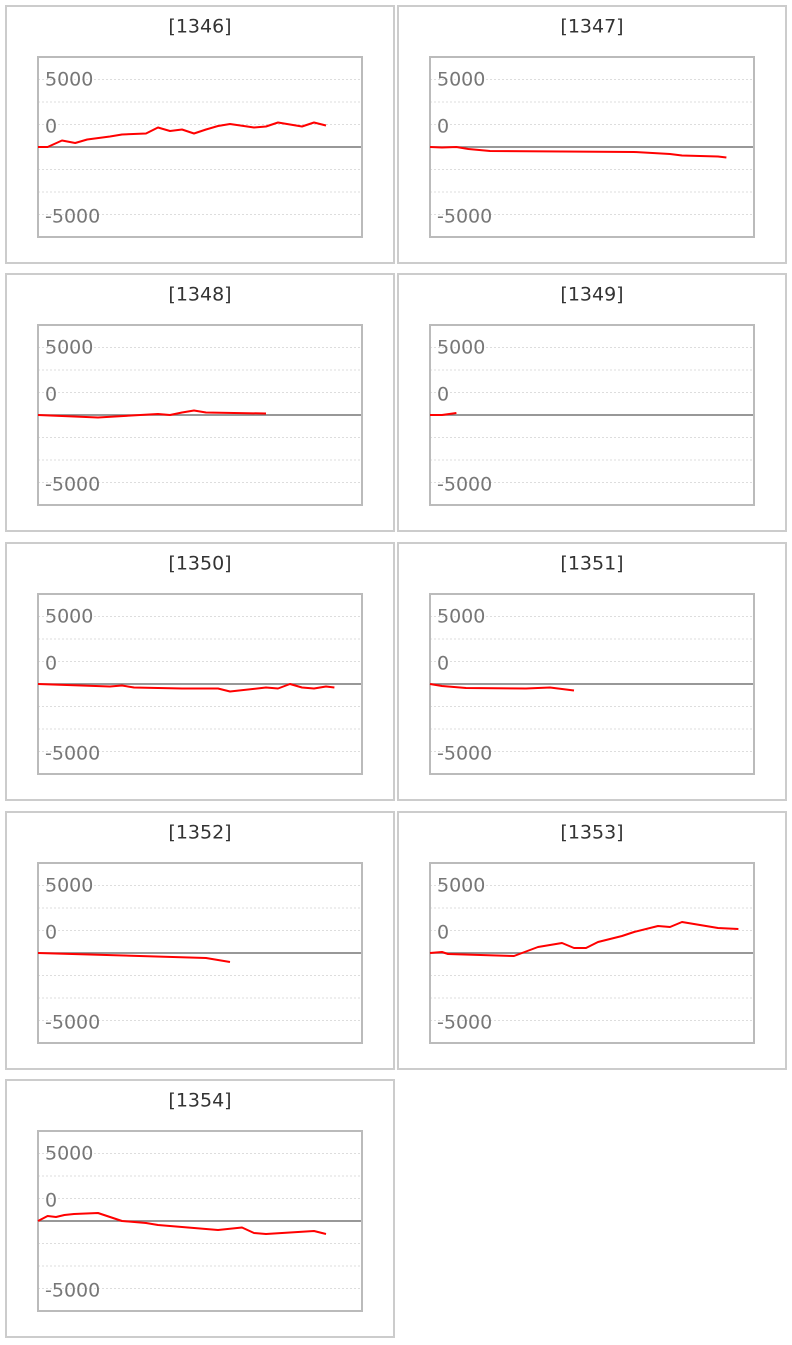 The height and width of the screenshot is (1345, 792). I want to click on chart-title: [1347], so click(591, 27).